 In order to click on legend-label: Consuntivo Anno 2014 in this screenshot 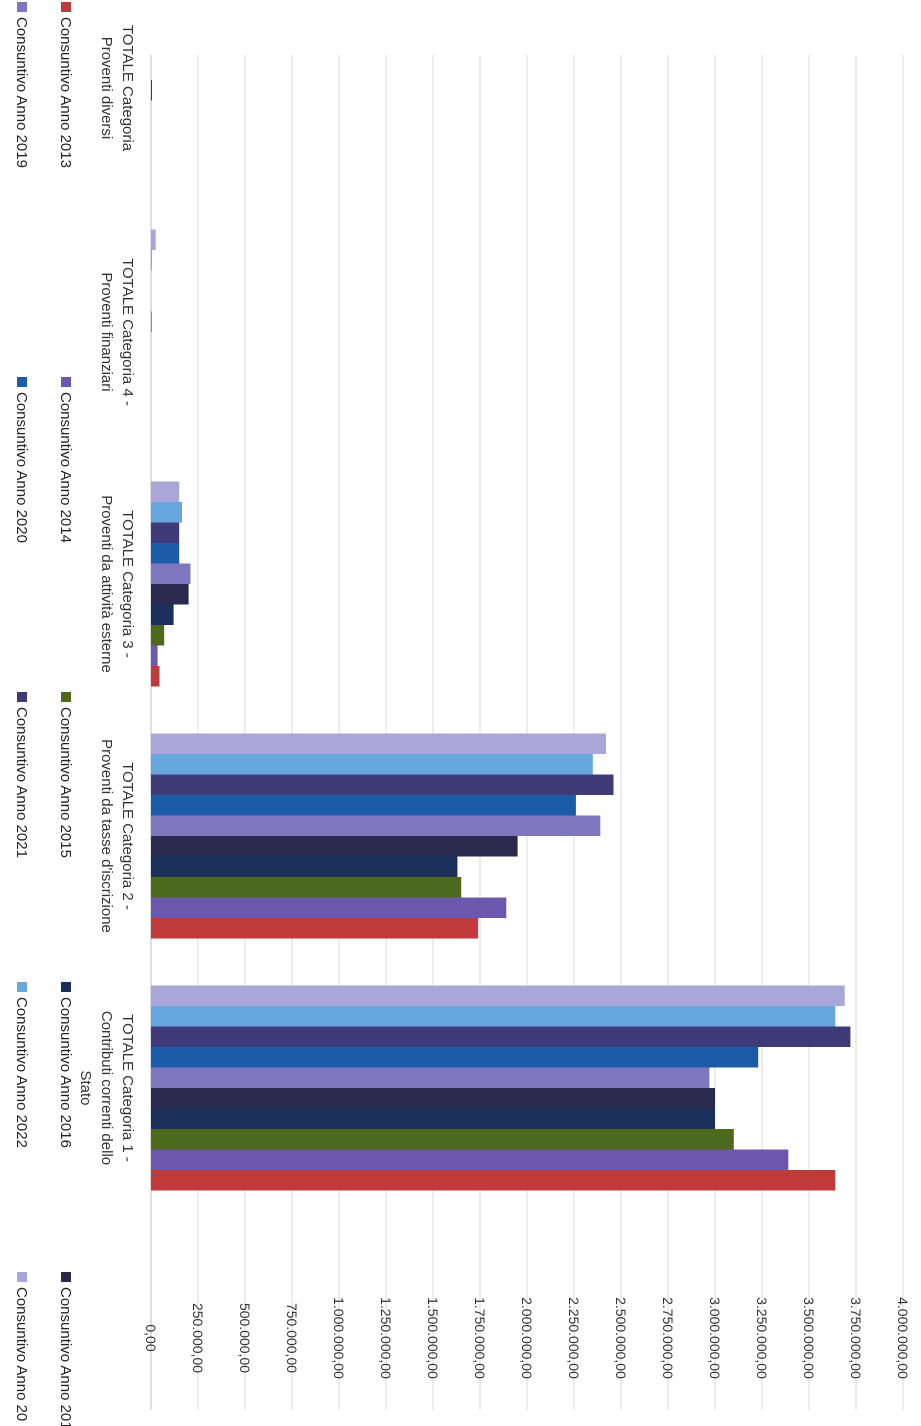, I will do `click(65, 467)`.